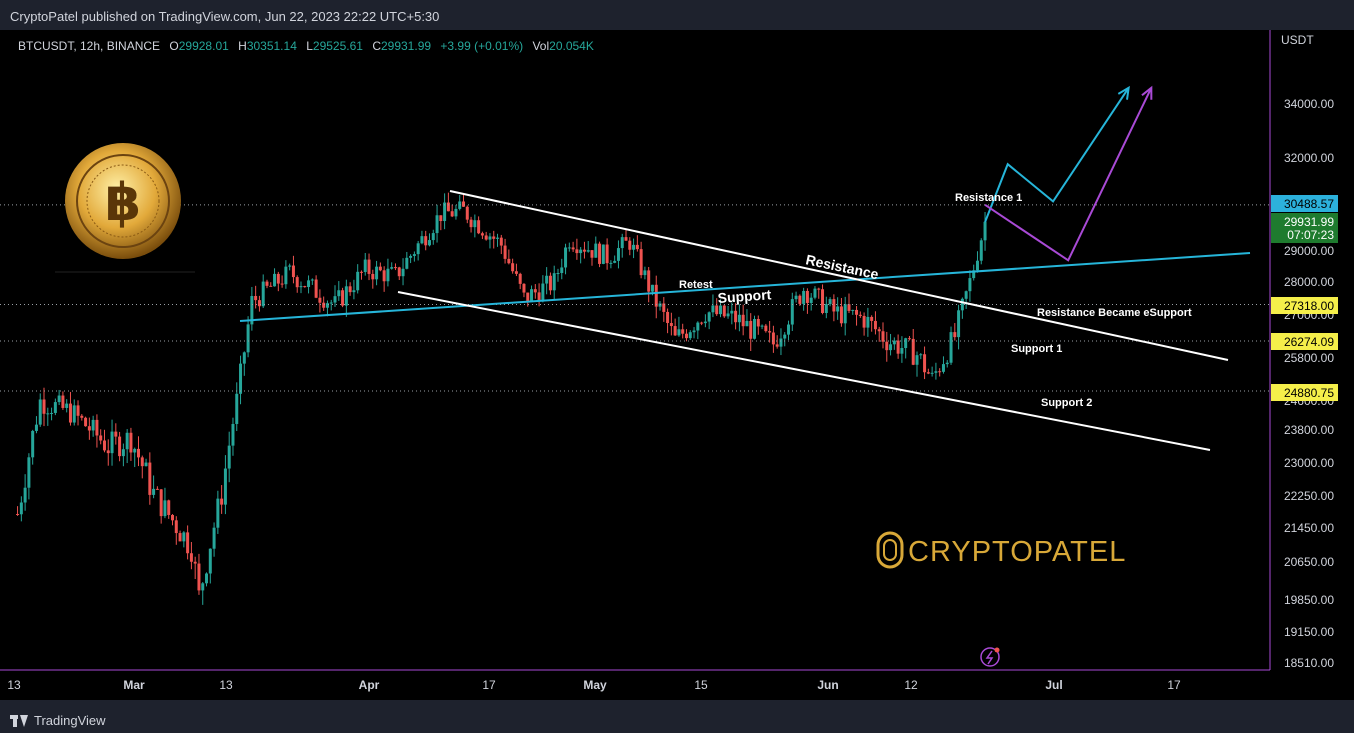 This screenshot has height=733, width=1354. I want to click on y-tick-label: 19850.00, so click(1309, 600).